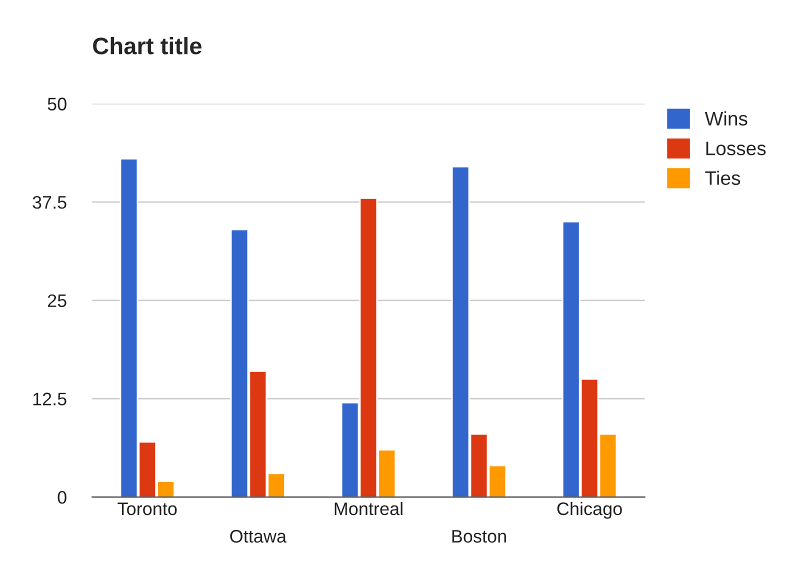 The width and height of the screenshot is (801, 570). I want to click on x-tick-label: Chicago, so click(589, 510).